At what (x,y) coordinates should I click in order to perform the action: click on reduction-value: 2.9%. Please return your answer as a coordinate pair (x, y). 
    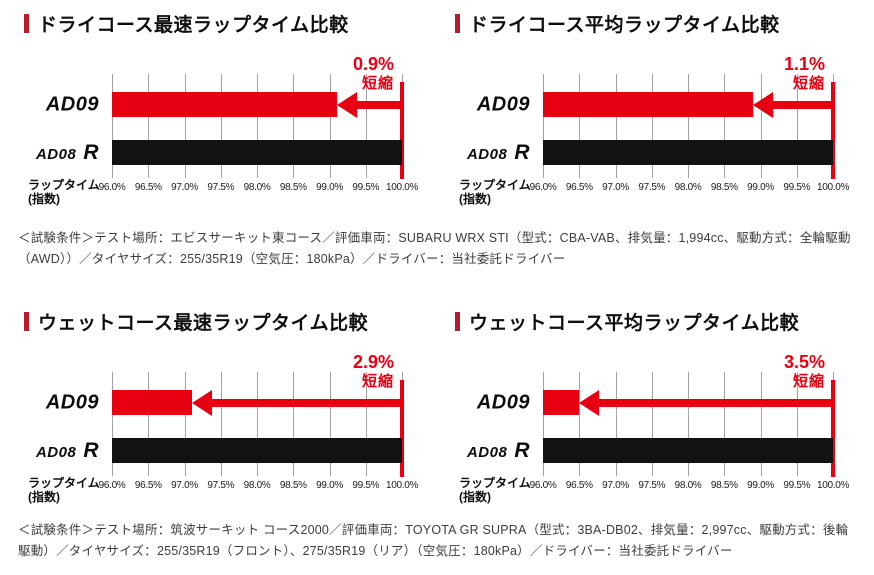
    Looking at the image, I should click on (373, 362).